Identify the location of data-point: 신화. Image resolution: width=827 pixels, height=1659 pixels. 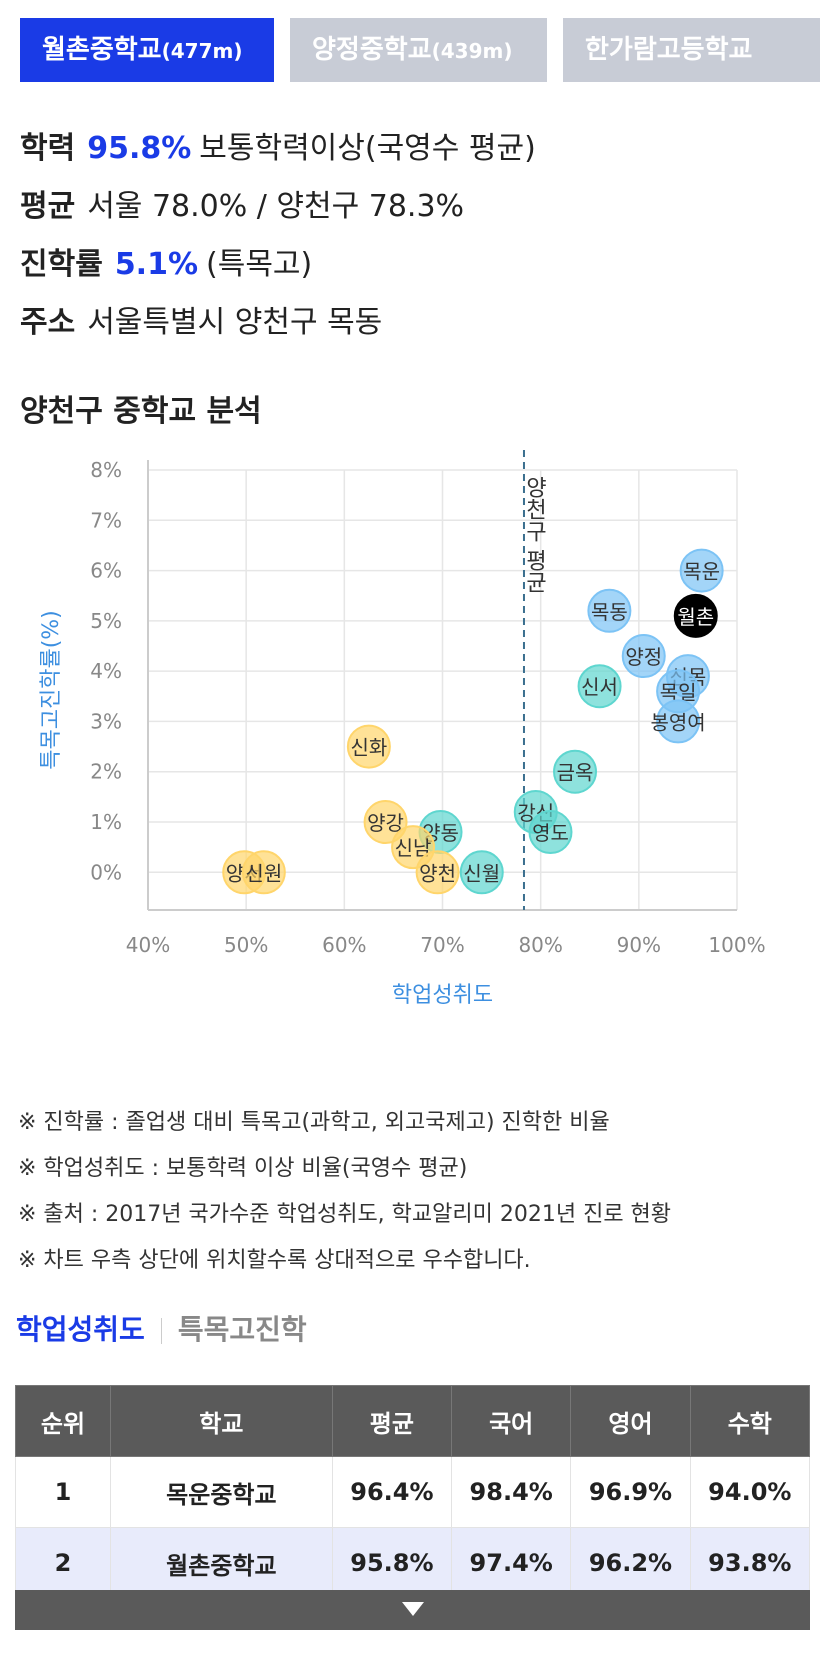
(368, 746).